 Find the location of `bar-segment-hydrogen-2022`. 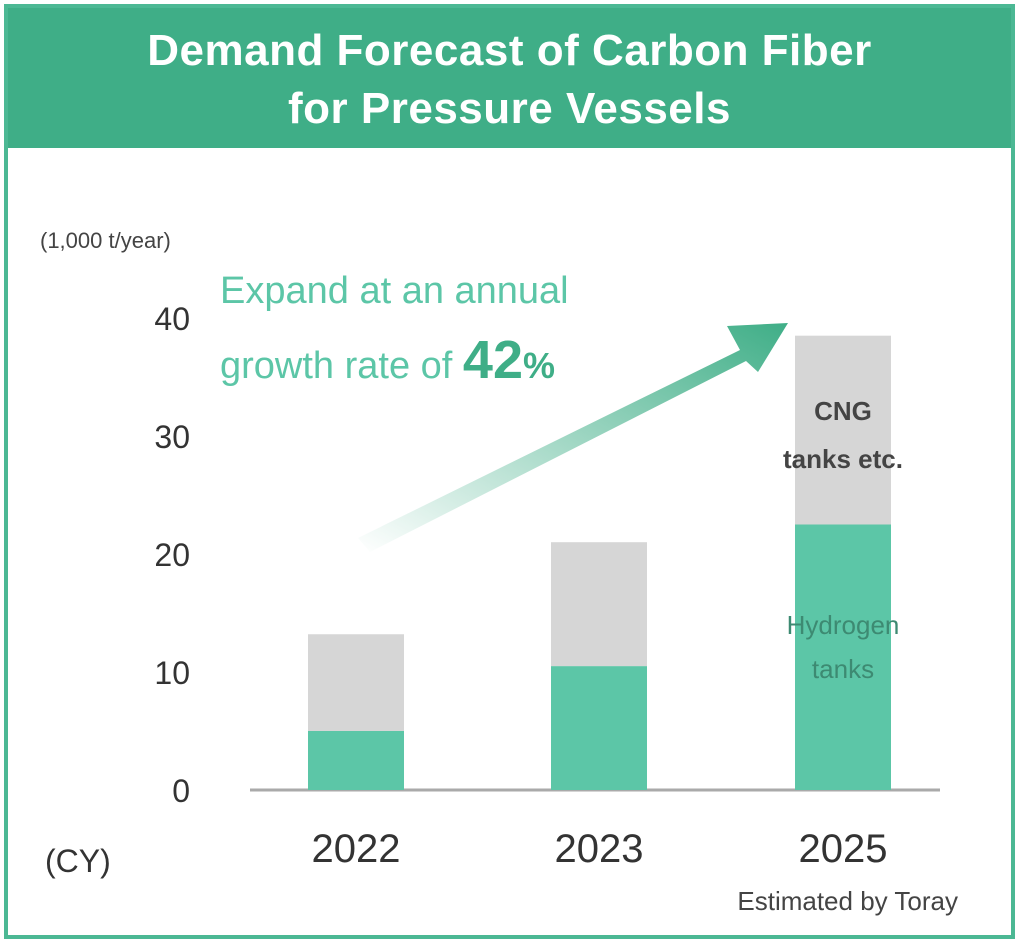

bar-segment-hydrogen-2022 is located at coordinates (356, 760).